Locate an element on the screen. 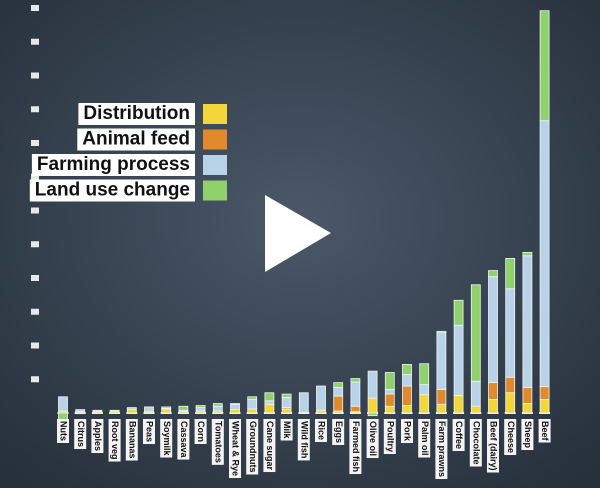  category-label: Root veg is located at coordinates (115, 440).